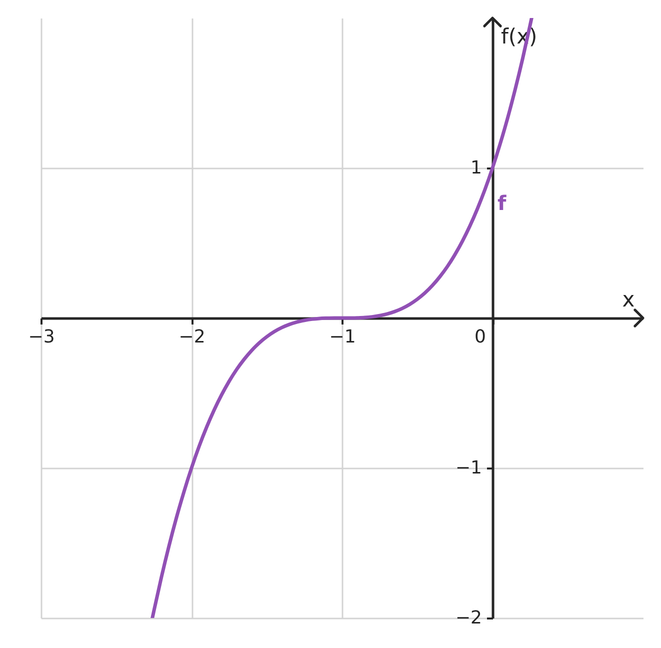 Image resolution: width=661 pixels, height=648 pixels. Describe the element at coordinates (342, 337) in the screenshot. I see `x-tick-label: −1` at that location.